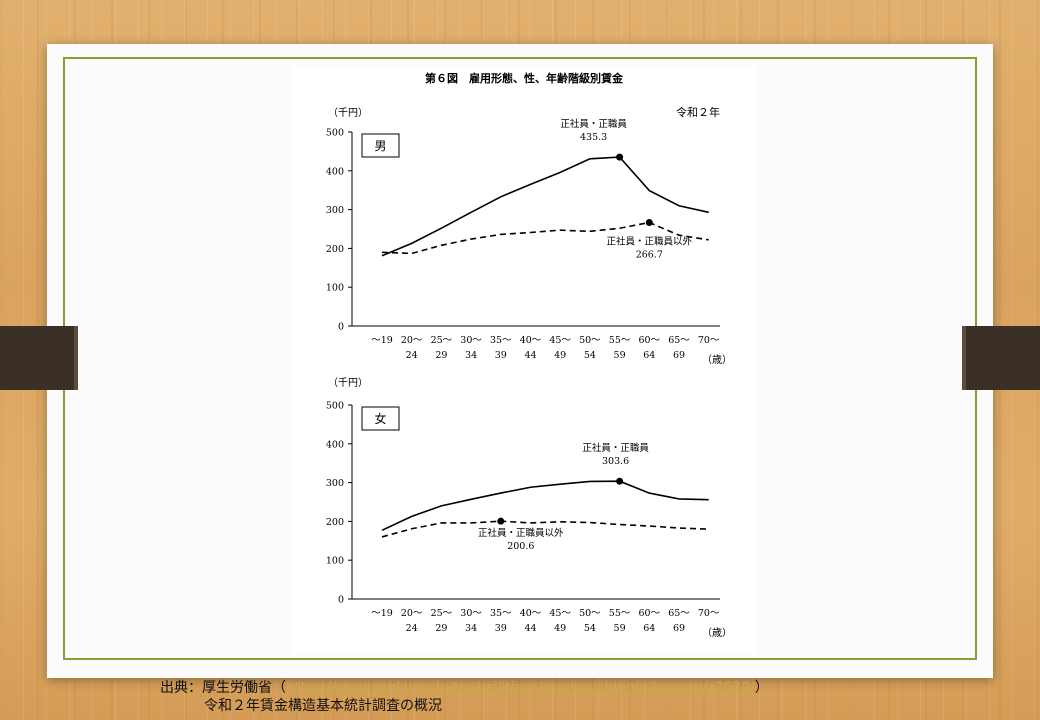 The height and width of the screenshot is (720, 1040). Describe the element at coordinates (717, 633) in the screenshot. I see `p1-xlabel: （歳）` at that location.